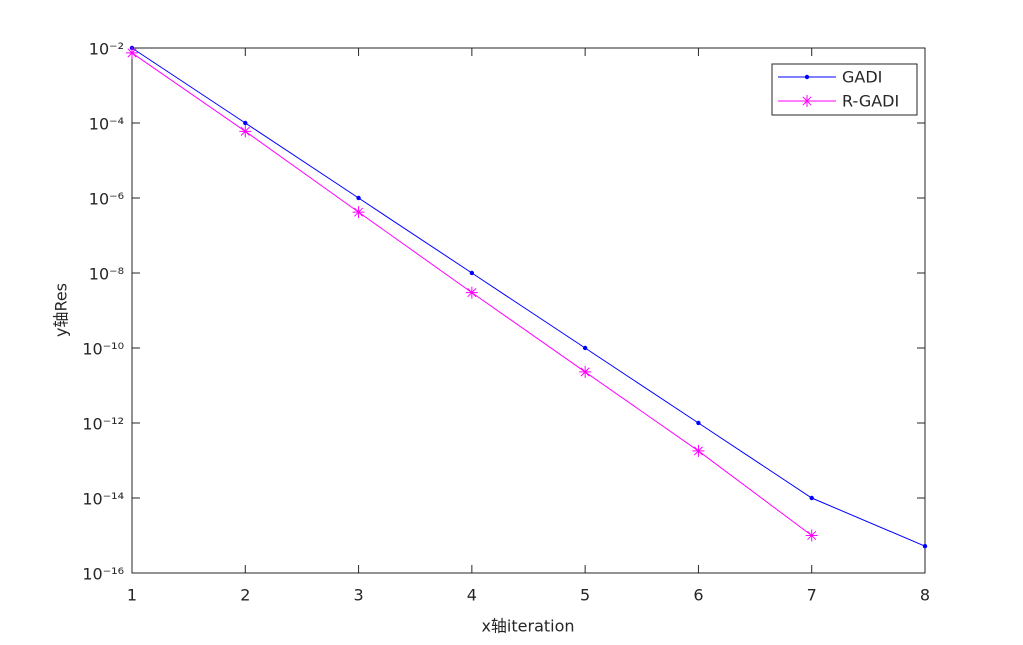 The width and height of the screenshot is (1023, 645). What do you see at coordinates (106, 199) in the screenshot?
I see `y-tick-label: 10⁻⁶` at bounding box center [106, 199].